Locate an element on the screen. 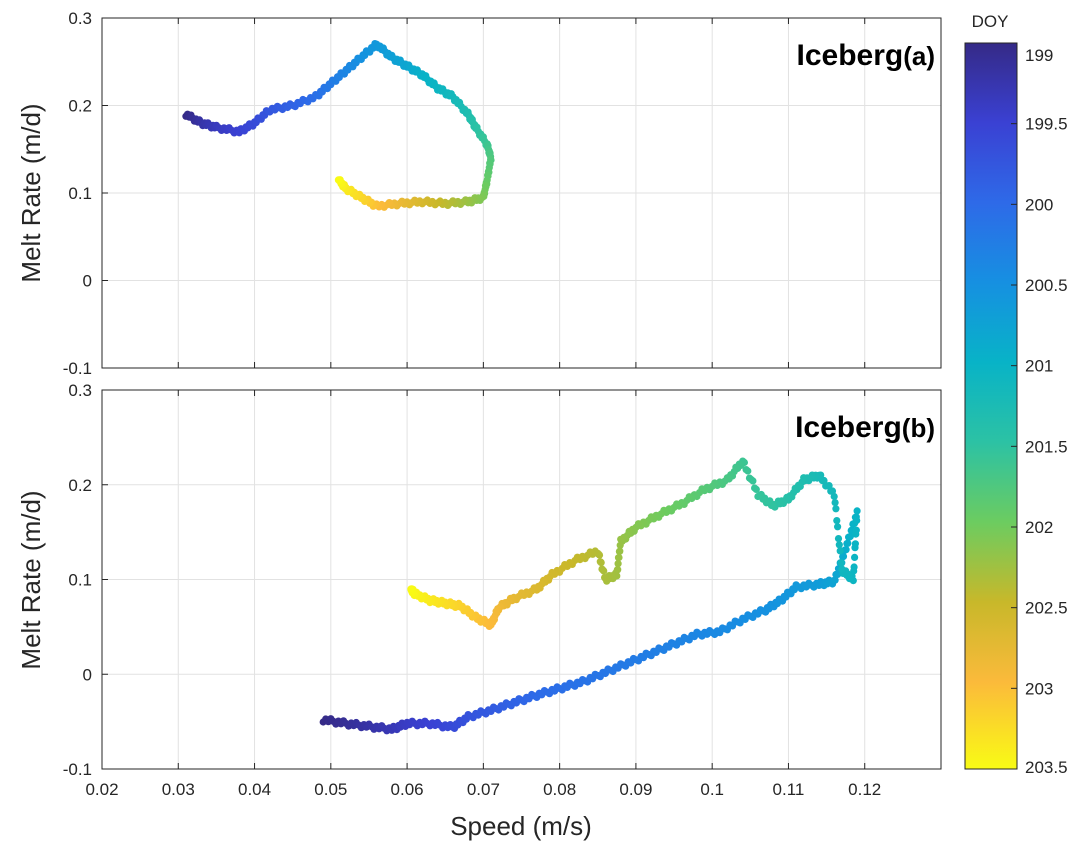 The height and width of the screenshot is (844, 1091). x-tick-label: 0.02 is located at coordinates (101, 789).